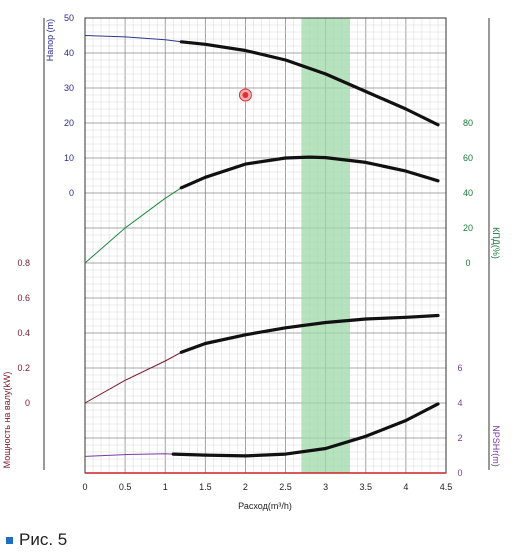 This screenshot has height=554, width=530. I want to click on x-tick-label: 0.5, so click(125, 487).